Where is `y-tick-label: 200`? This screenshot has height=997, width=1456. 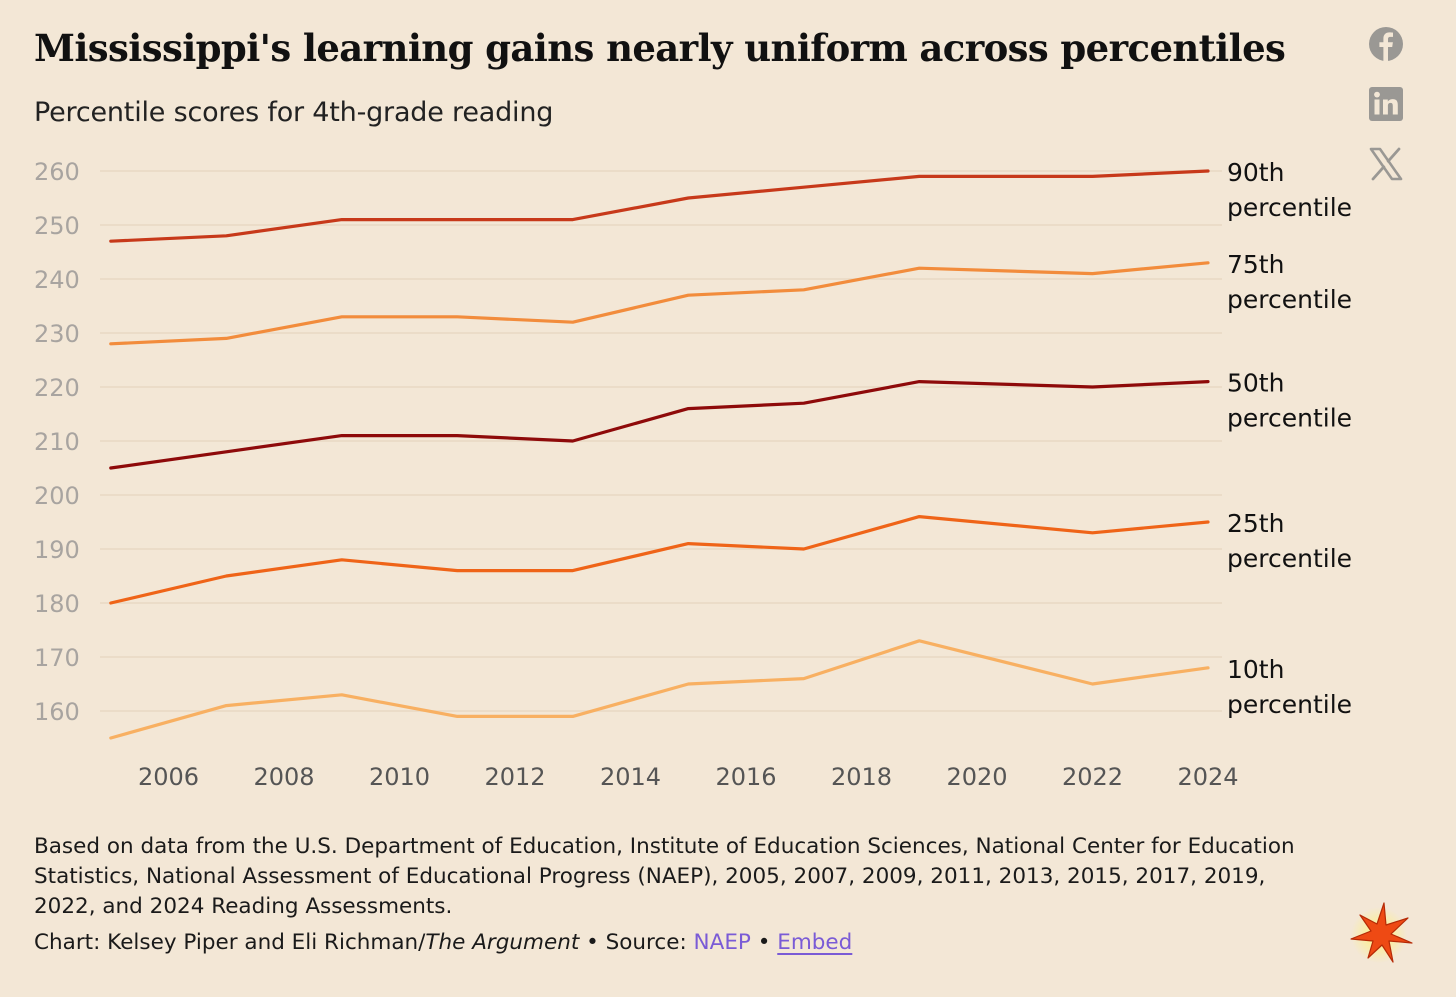 y-tick-label: 200 is located at coordinates (57, 496).